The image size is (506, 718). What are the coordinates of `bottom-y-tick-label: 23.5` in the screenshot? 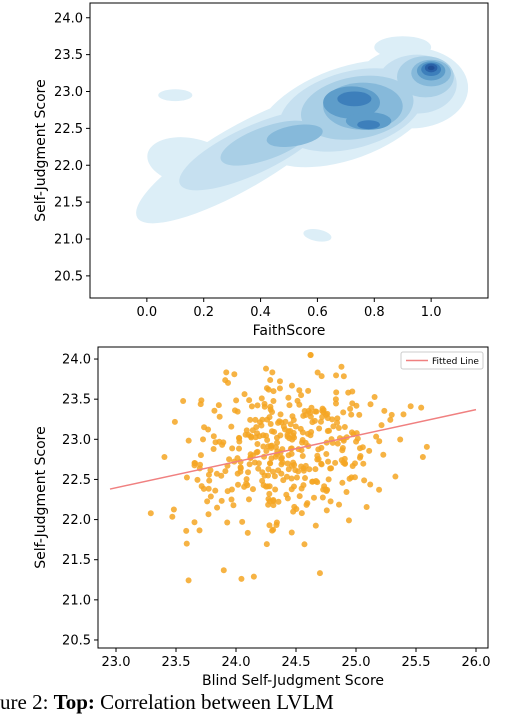 It's located at (76, 400).